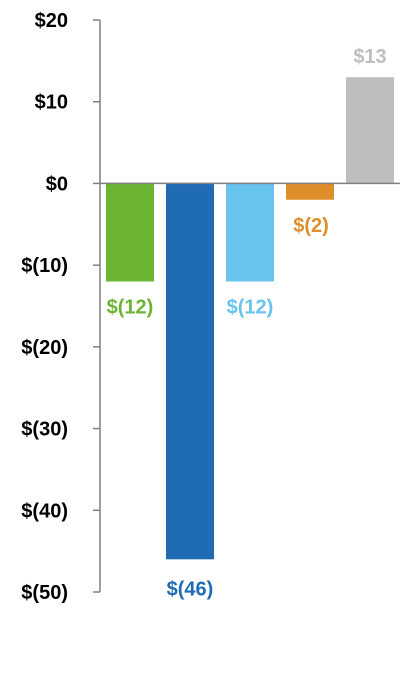 The image size is (420, 690). What do you see at coordinates (44, 348) in the screenshot?
I see `y-tick-label: $(20)` at bounding box center [44, 348].